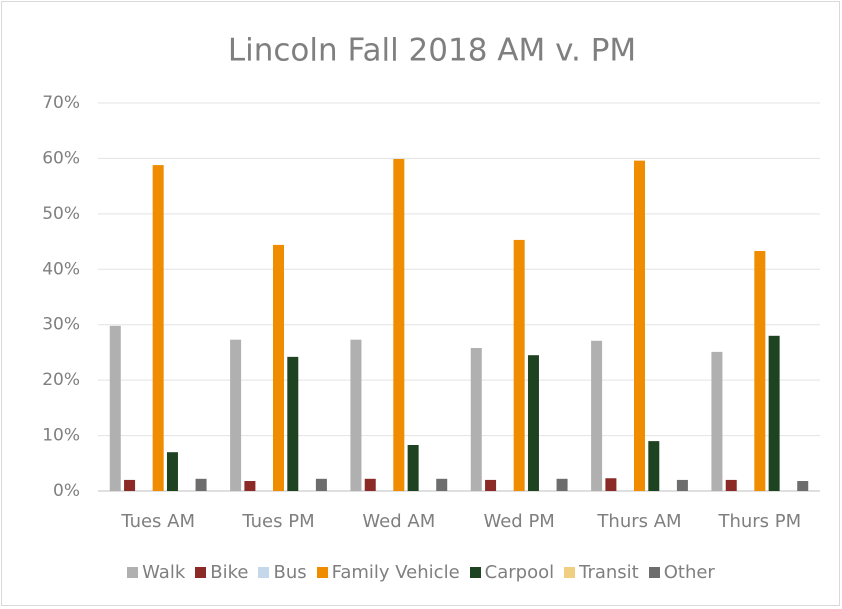 This screenshot has width=842, height=609. What do you see at coordinates (519, 572) in the screenshot?
I see `legend-label: Carpool` at bounding box center [519, 572].